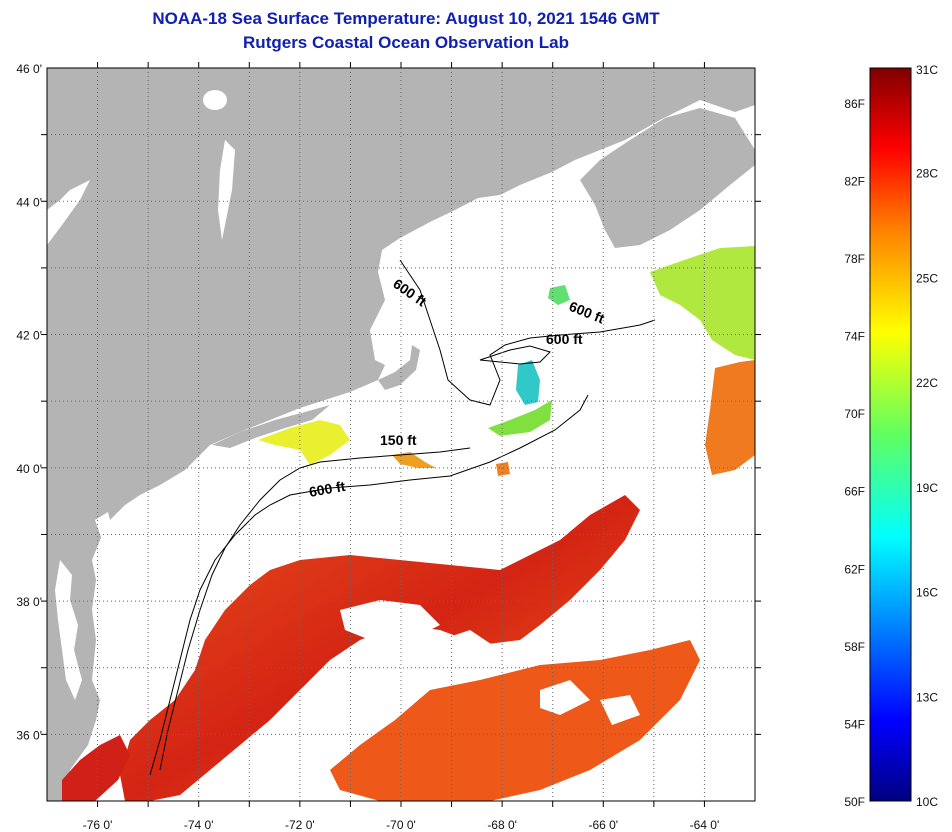 Image resolution: width=952 pixels, height=832 pixels. What do you see at coordinates (854, 492) in the screenshot?
I see `fahrenheit-label: 66F` at bounding box center [854, 492].